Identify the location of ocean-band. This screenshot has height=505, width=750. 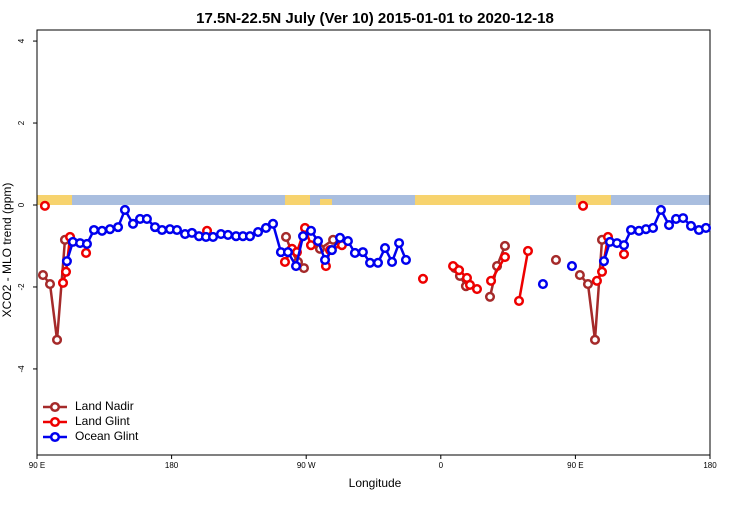
(373, 200).